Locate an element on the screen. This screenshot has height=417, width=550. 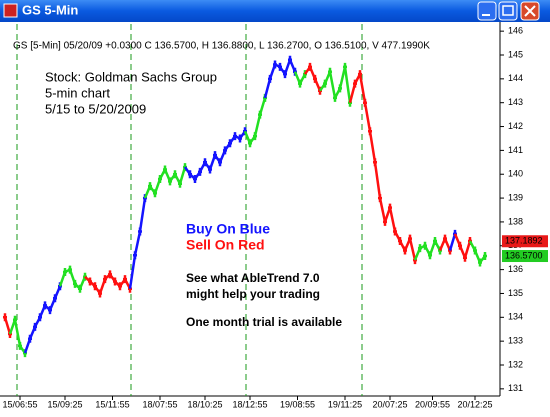
price-bar is located at coordinates (483, 258).